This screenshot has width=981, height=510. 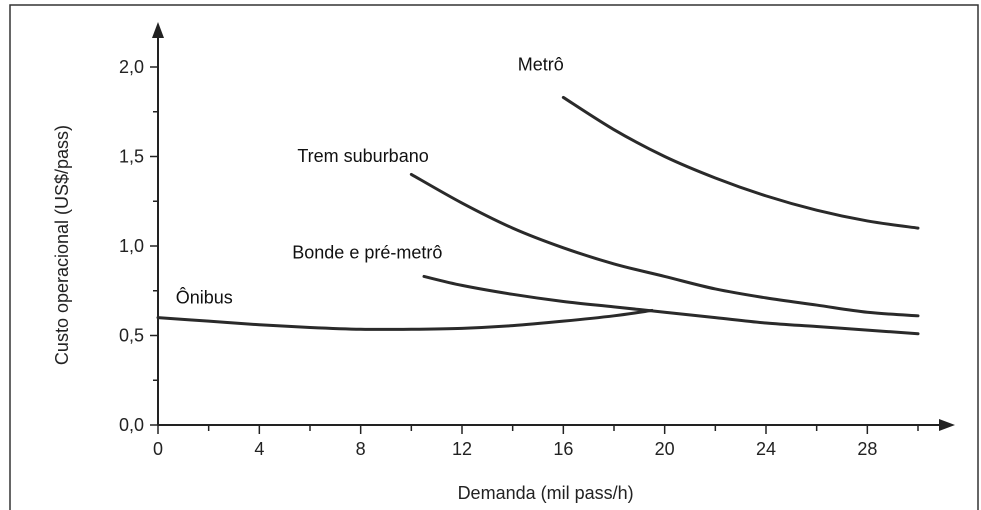 I want to click on x-tick-label: 20, so click(x=665, y=449).